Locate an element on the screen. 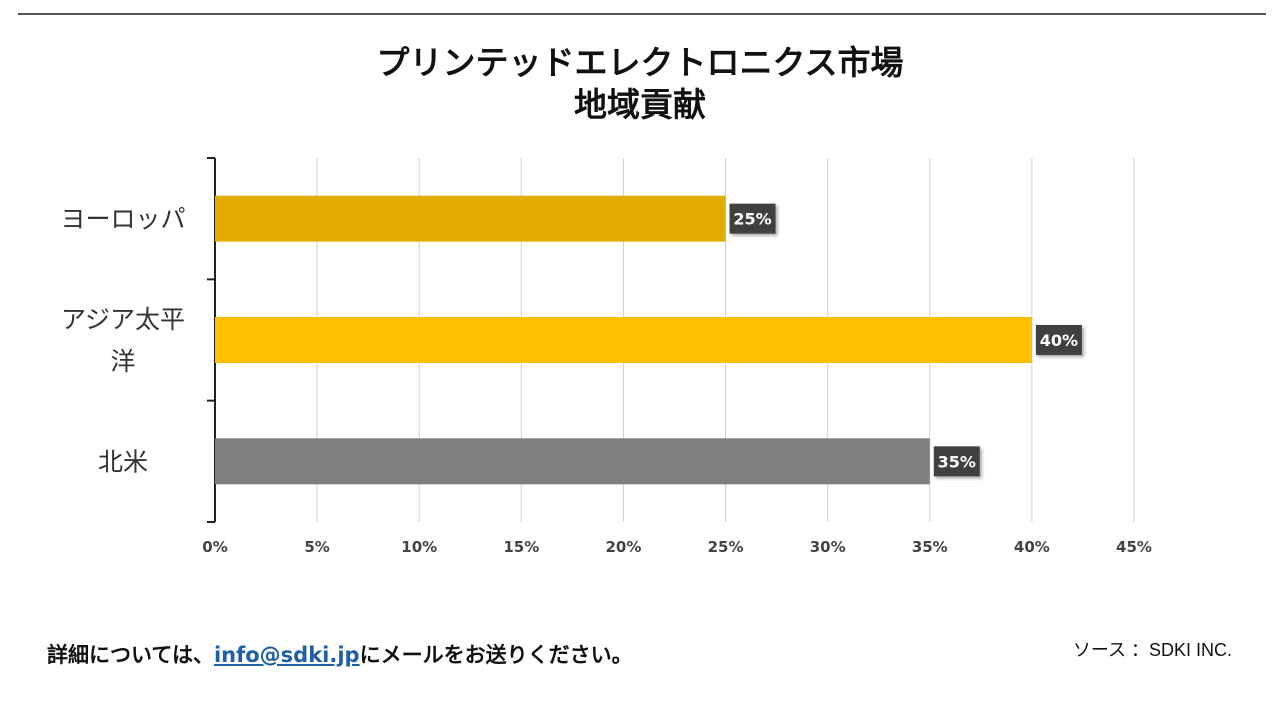 This screenshot has width=1280, height=720. x-tick-label: 25% is located at coordinates (726, 547).